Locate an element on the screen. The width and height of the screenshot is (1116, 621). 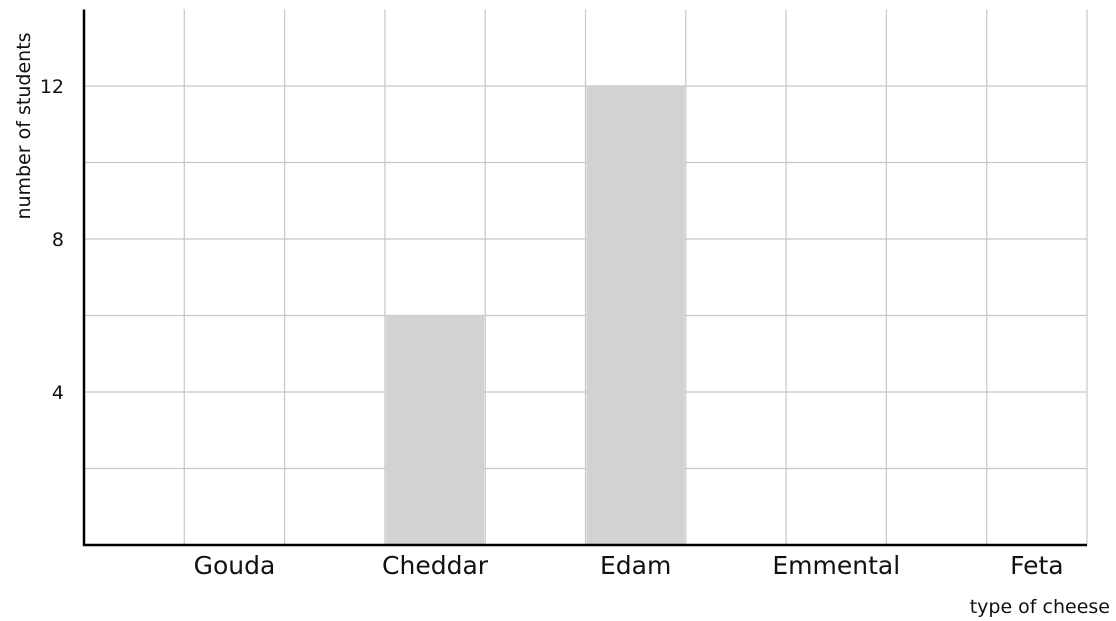
y-axis-title: number of students is located at coordinates (24, 125).